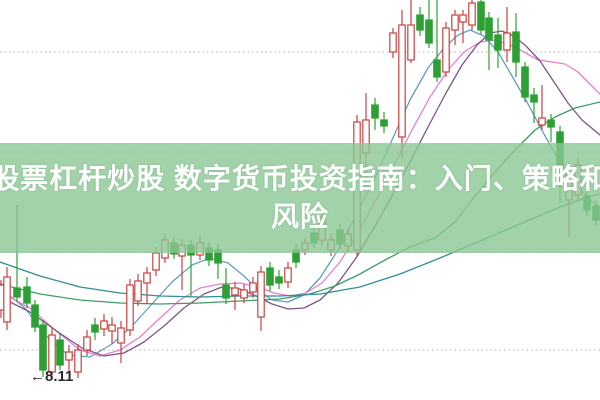 This screenshot has width=600, height=400. Describe the element at coordinates (300, 178) in the screenshot. I see `banner-title-line1: 股票杠杆炒股 数字货币投资指南：入门、策略和` at that location.